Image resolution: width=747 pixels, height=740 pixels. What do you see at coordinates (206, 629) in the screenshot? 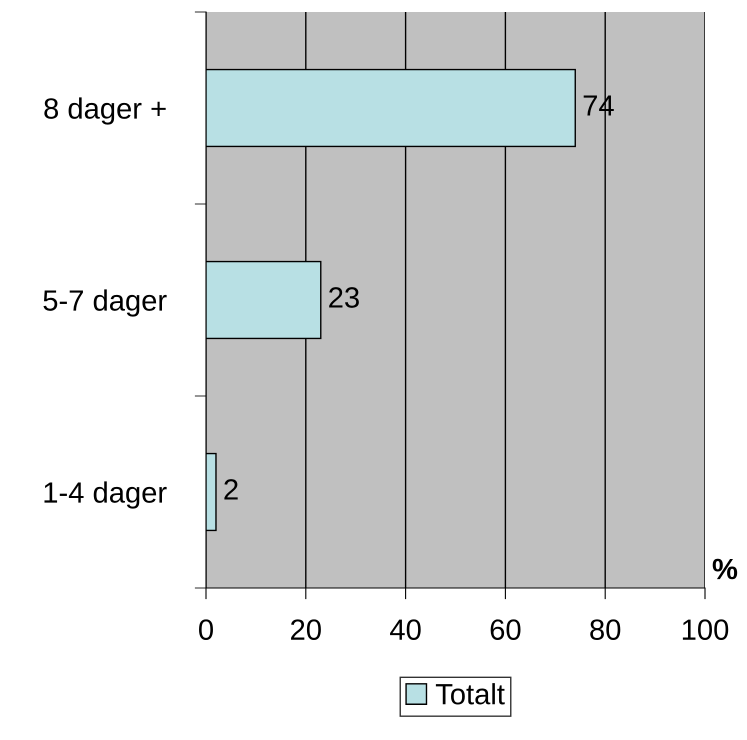
I see `x-tick-label: 0` at bounding box center [206, 629].